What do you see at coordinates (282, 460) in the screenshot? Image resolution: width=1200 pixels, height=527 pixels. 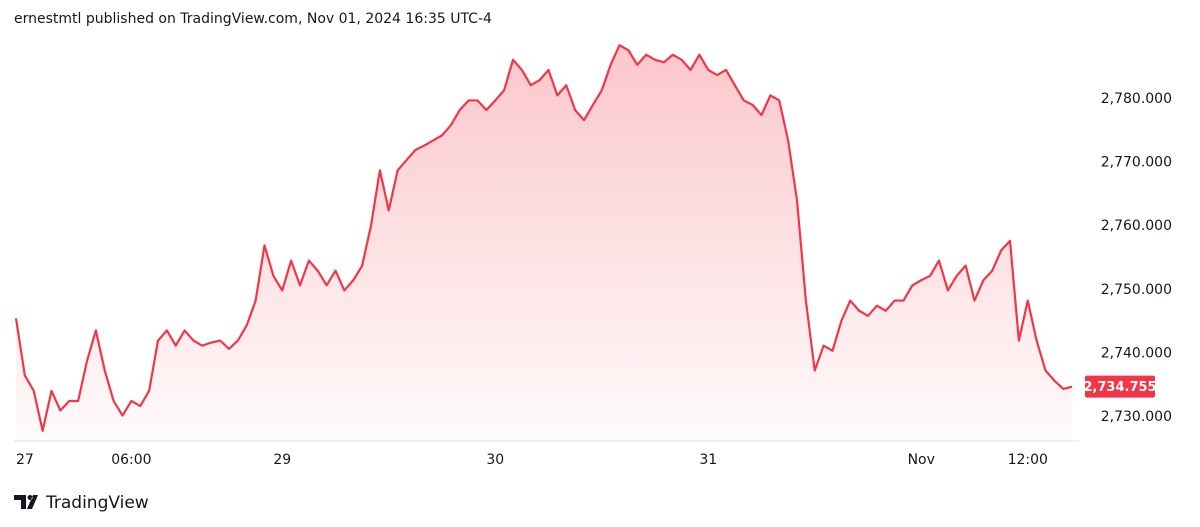 I see `x-tick-label: 29` at bounding box center [282, 460].